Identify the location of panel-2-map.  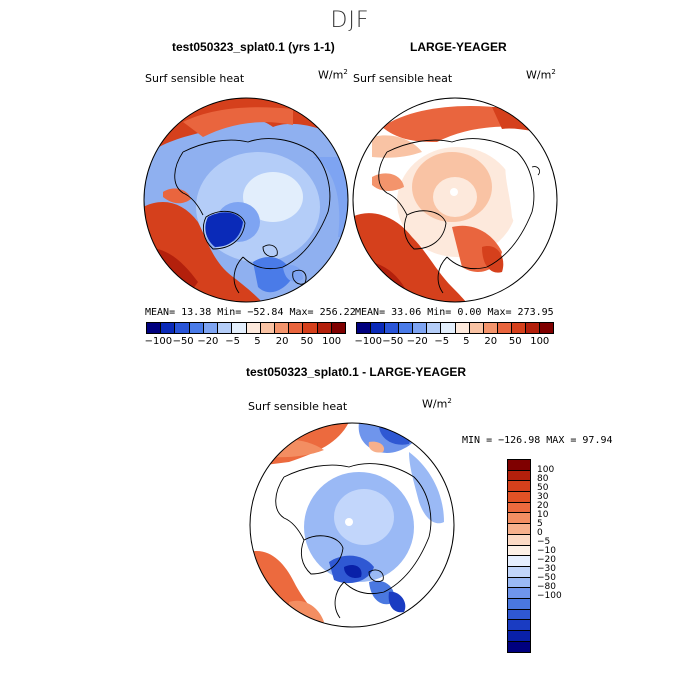
(455, 200).